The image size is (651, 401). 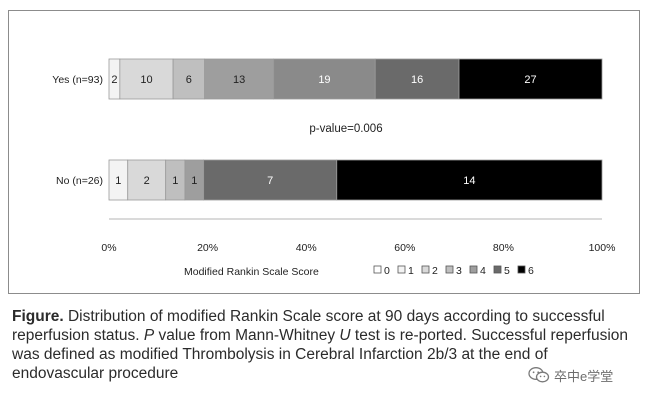 I want to click on x-tick-label: 60%, so click(x=404, y=248).